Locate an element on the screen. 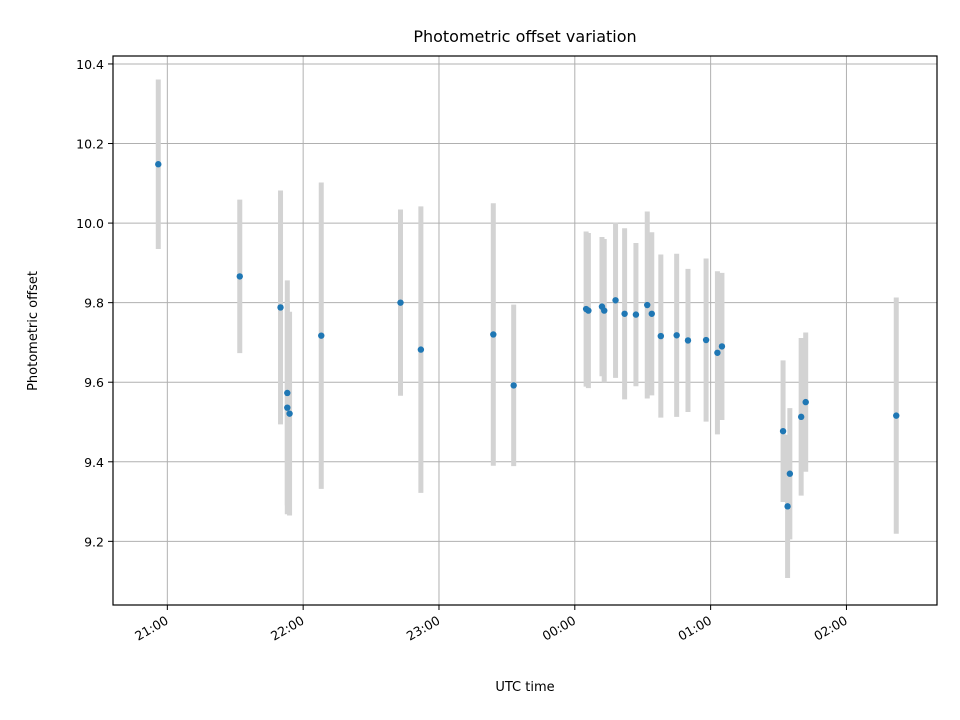 This screenshot has height=720, width=960. chart-title: Photometric offset variation is located at coordinates (524, 36).